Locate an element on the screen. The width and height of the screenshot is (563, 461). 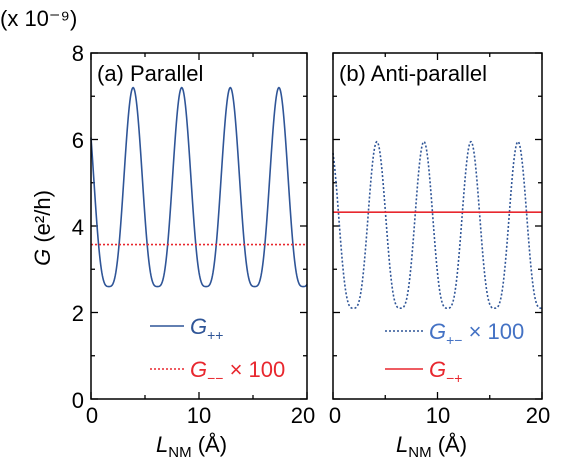
legend-entry-g-minus-plus: G−+ is located at coordinates (445, 371).